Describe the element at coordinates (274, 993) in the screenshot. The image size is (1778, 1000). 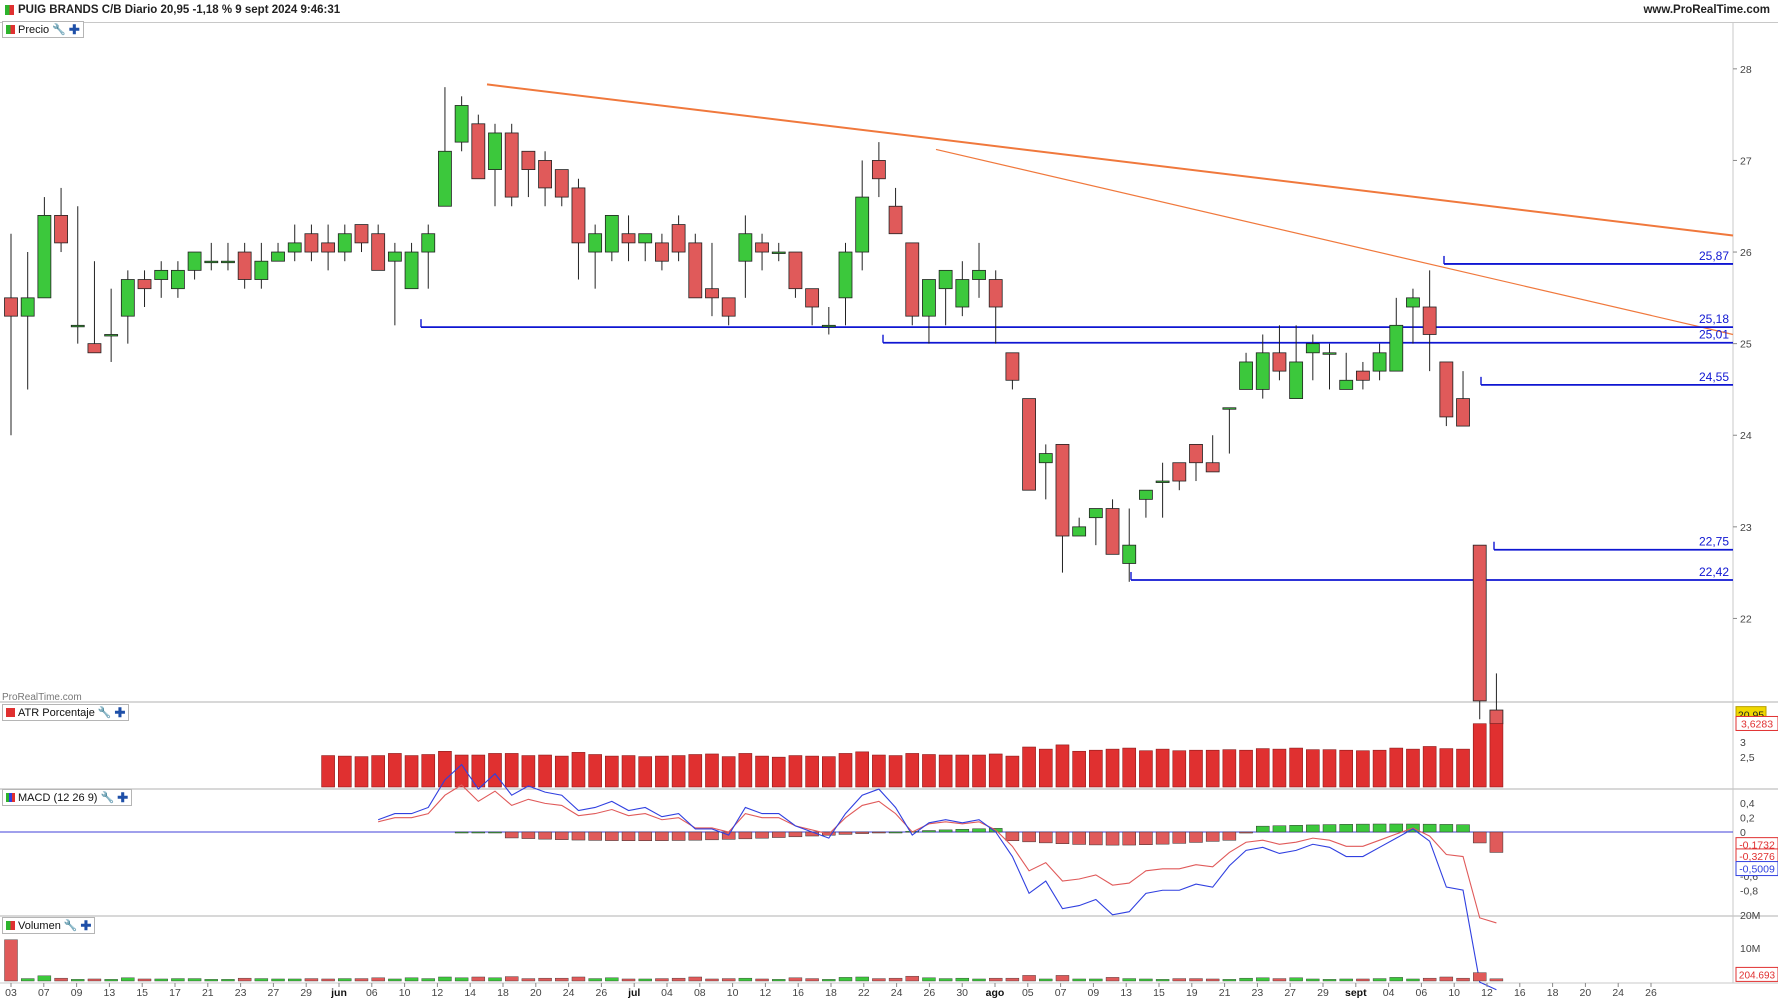
I see `time-axis-label: 27` at that location.